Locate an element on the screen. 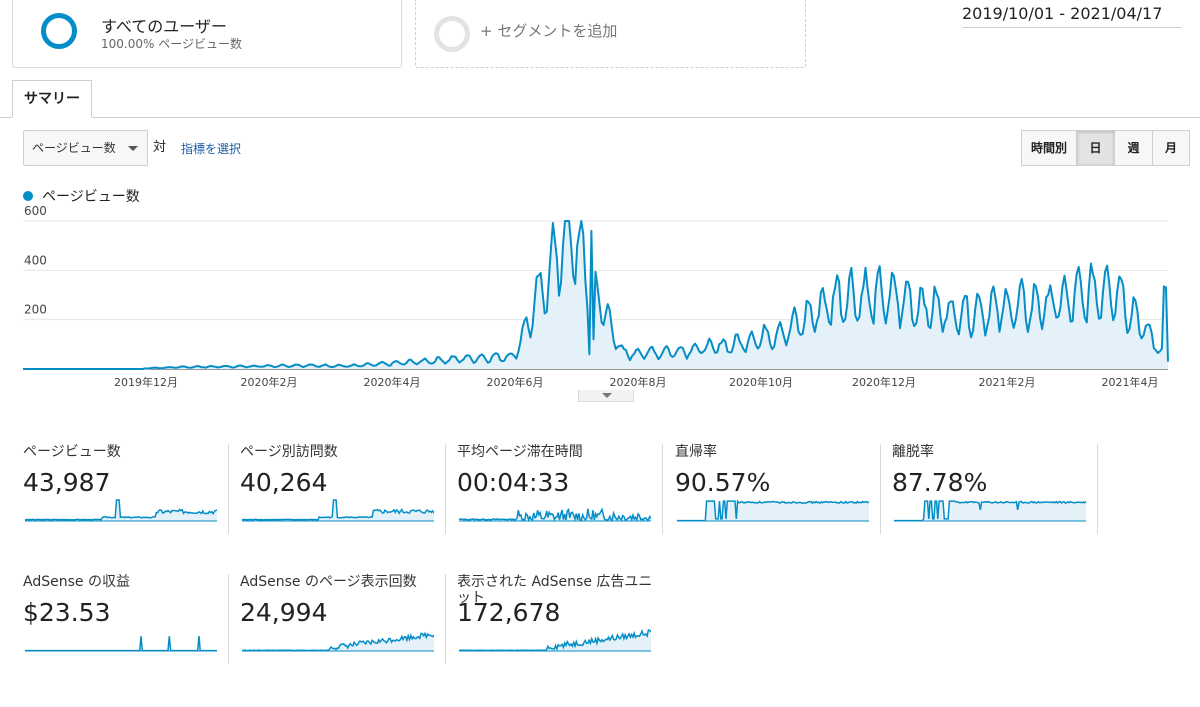 The height and width of the screenshot is (707, 1200). scorecard-avg-time: 平均ページ滞在時間 00:04:33 is located at coordinates (557, 489).